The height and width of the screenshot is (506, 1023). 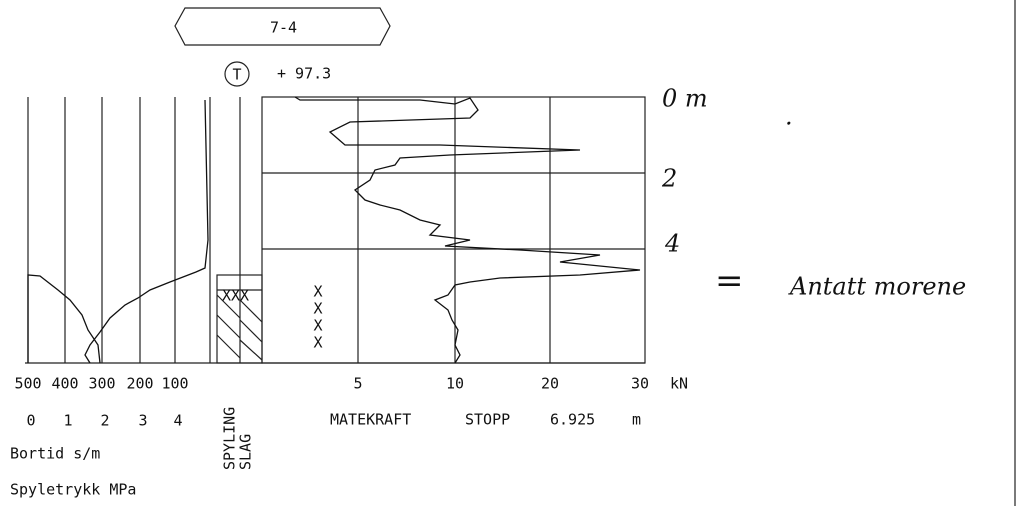 I want to click on spyletrykk-tick: 4, so click(x=177, y=421).